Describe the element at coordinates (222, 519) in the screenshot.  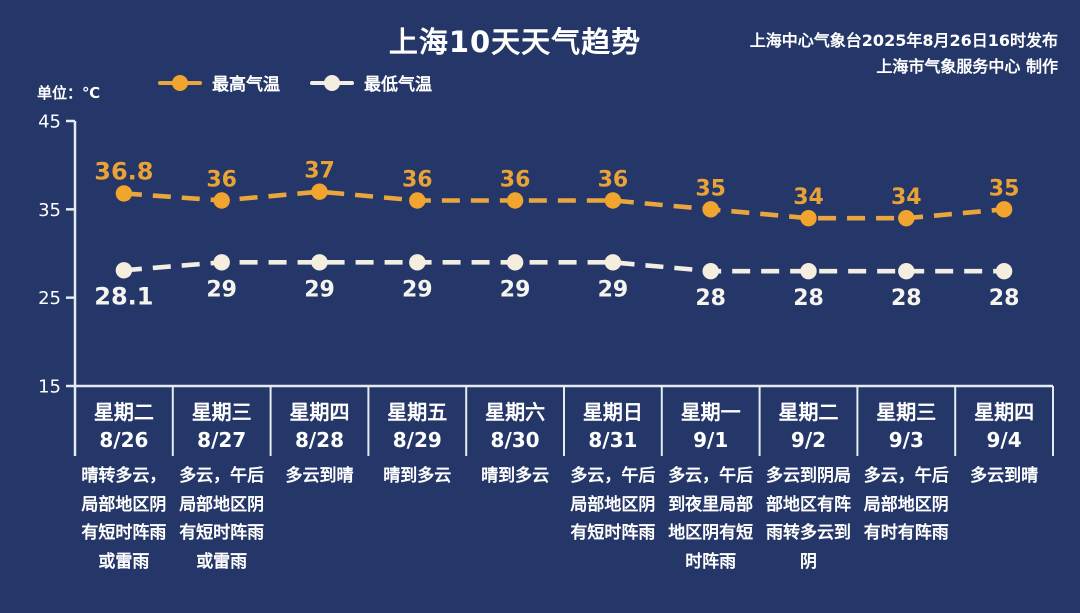
I see `weather-desc: 多云，午后局部地区阴有短时阵雨或雷雨` at that location.